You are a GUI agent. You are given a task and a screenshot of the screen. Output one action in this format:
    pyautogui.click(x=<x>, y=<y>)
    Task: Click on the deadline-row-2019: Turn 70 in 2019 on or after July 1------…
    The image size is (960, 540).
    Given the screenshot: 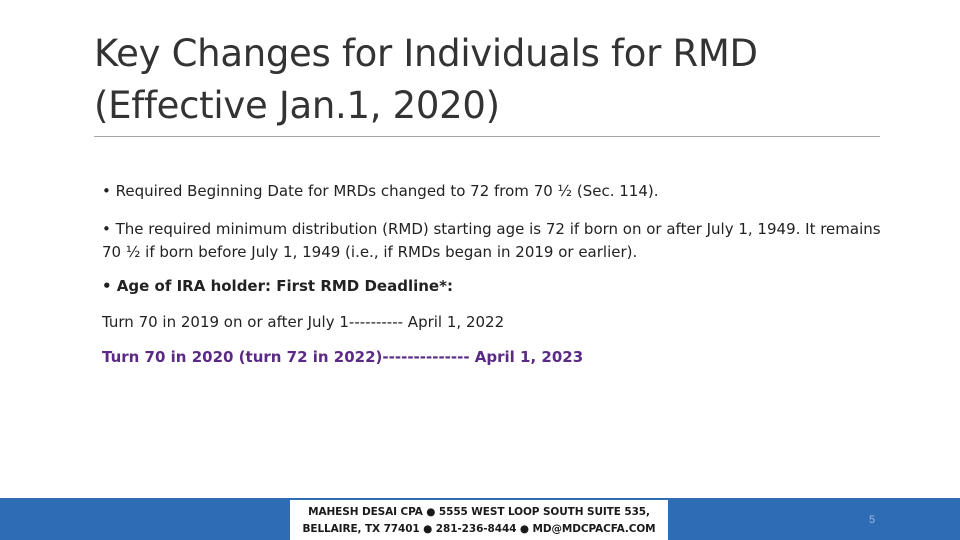 What is the action you would take?
    pyautogui.click(x=303, y=322)
    